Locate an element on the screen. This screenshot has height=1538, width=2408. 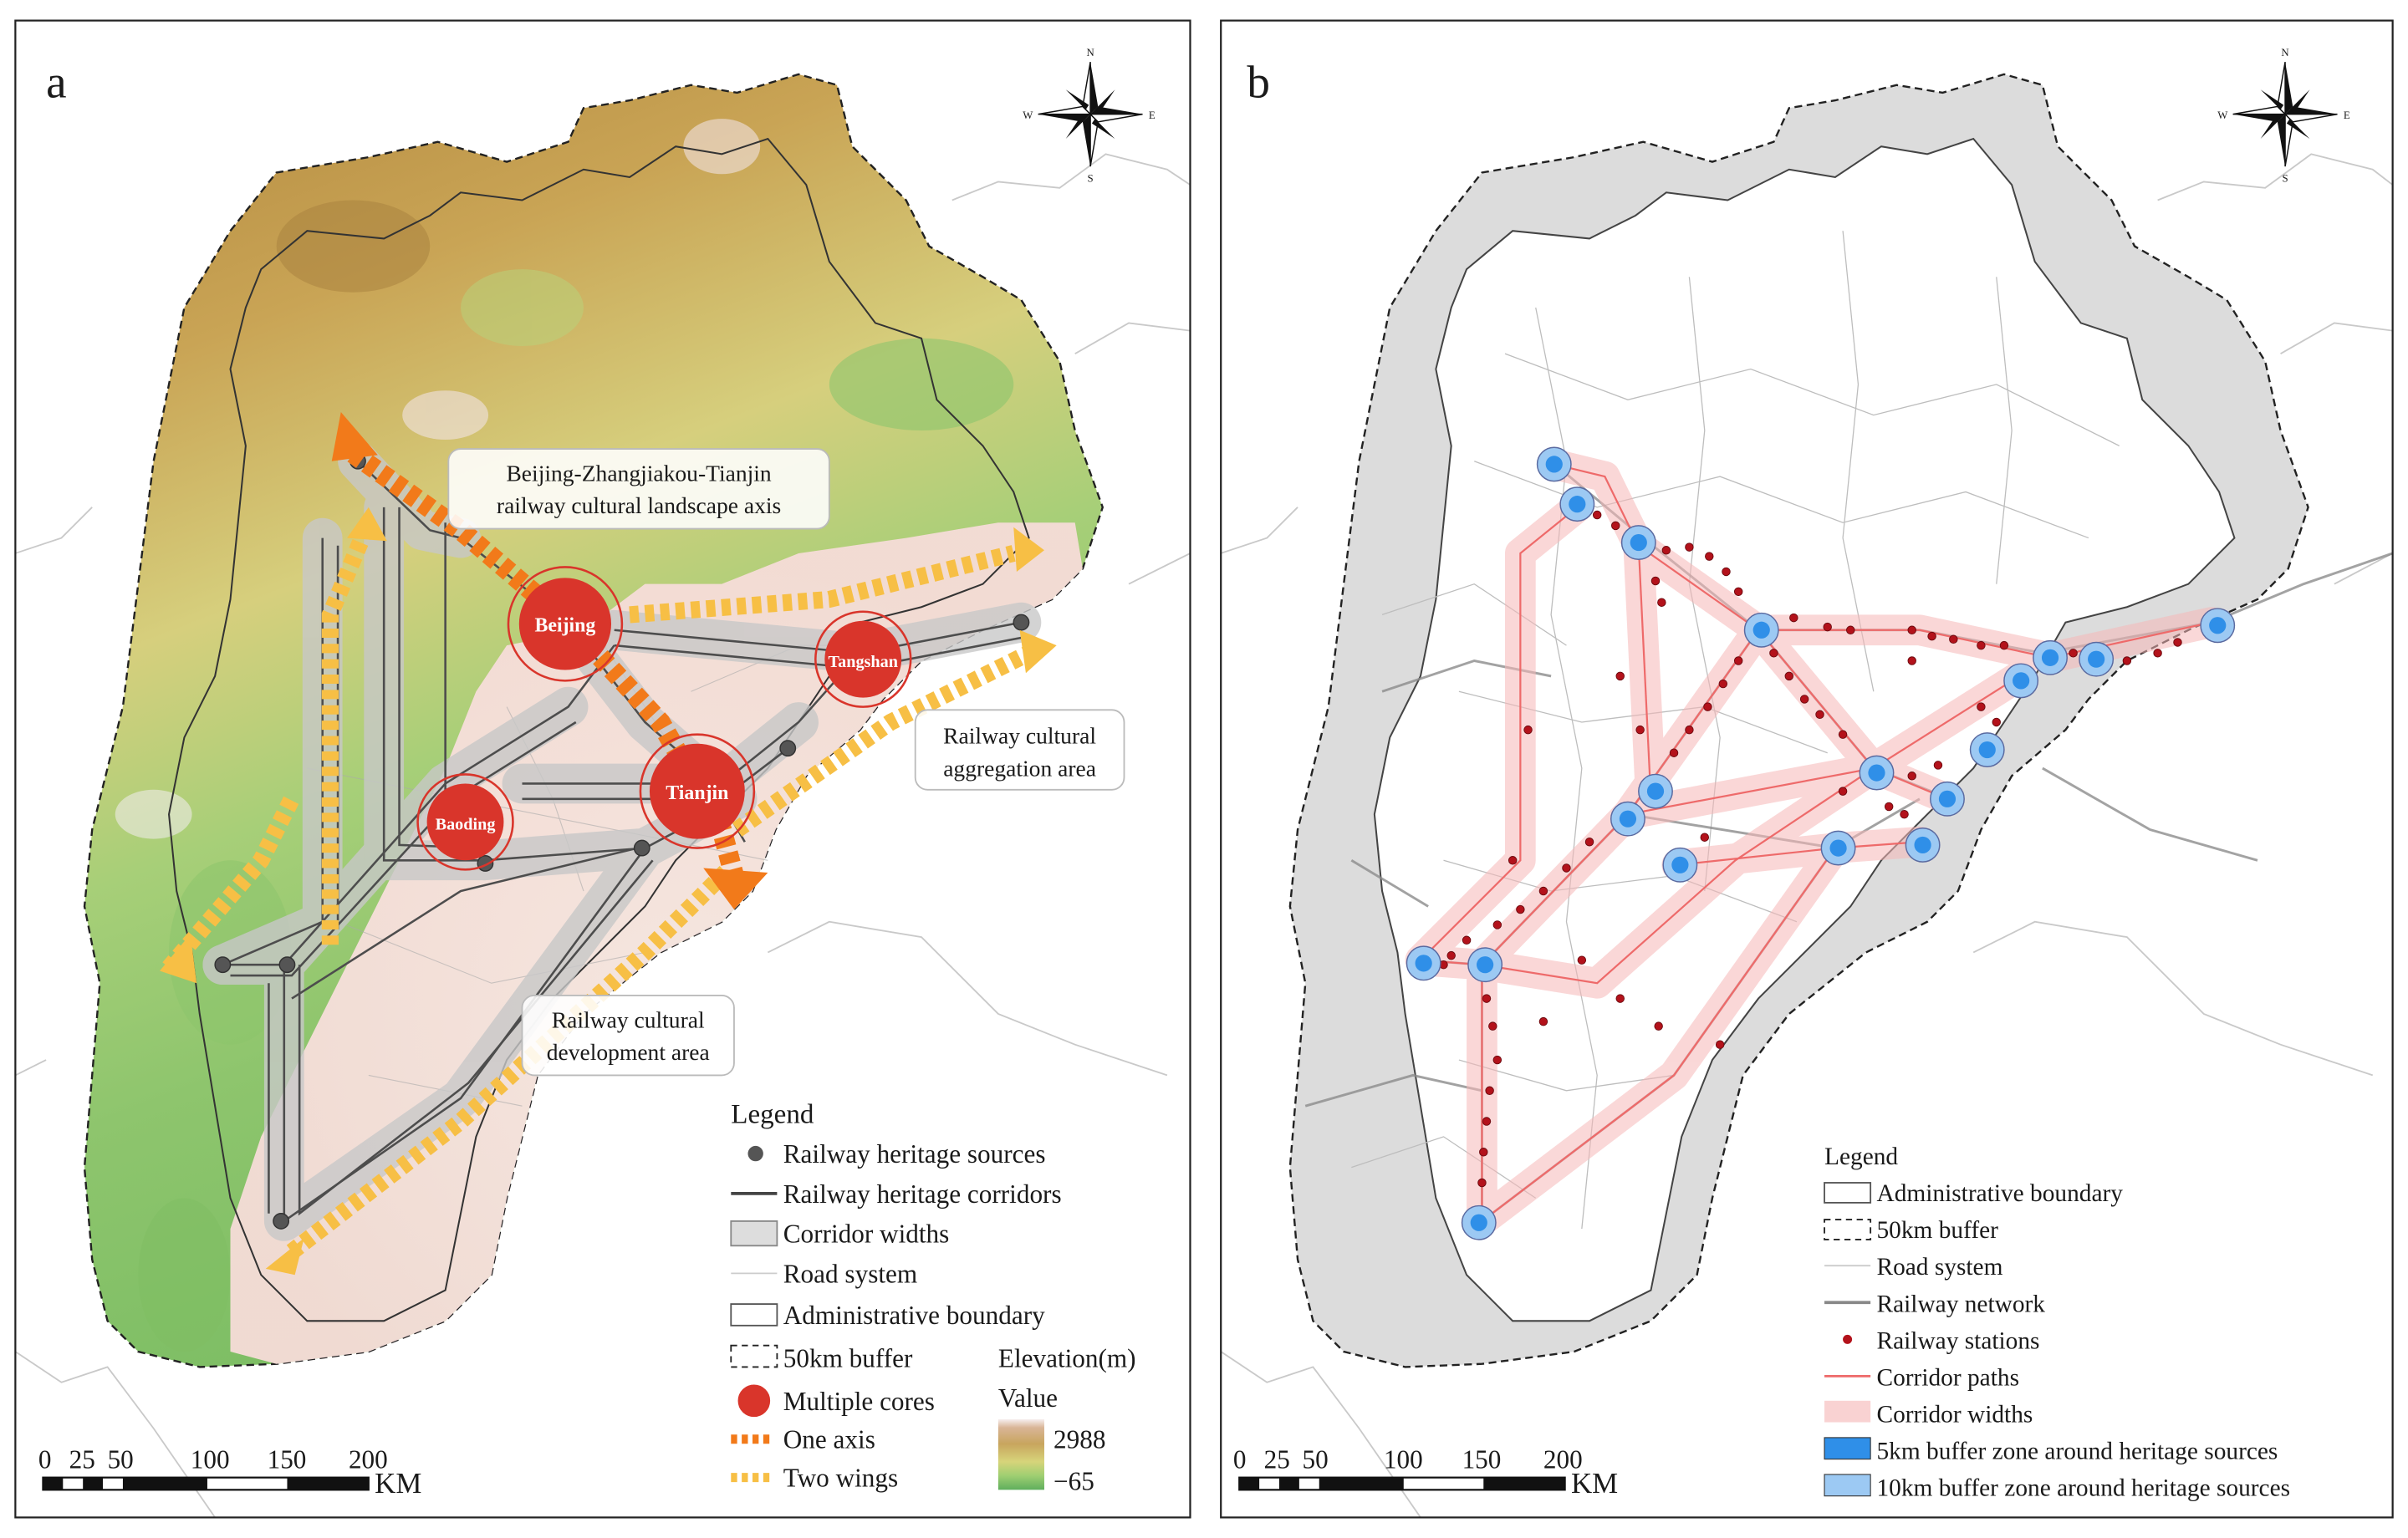
svg-text: 25 is located at coordinates (1277, 1460).